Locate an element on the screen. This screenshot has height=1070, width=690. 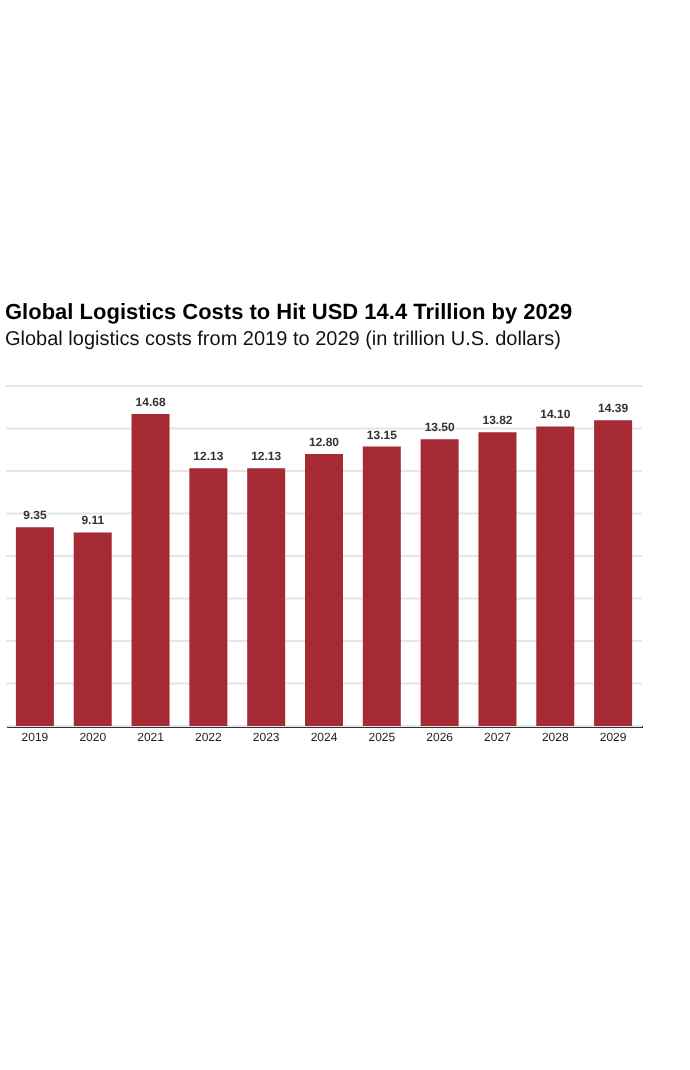
chart-title: Global Logistics Costs to Hit USD 14.4 Trillion by 2029 is located at coordinates (289, 313).